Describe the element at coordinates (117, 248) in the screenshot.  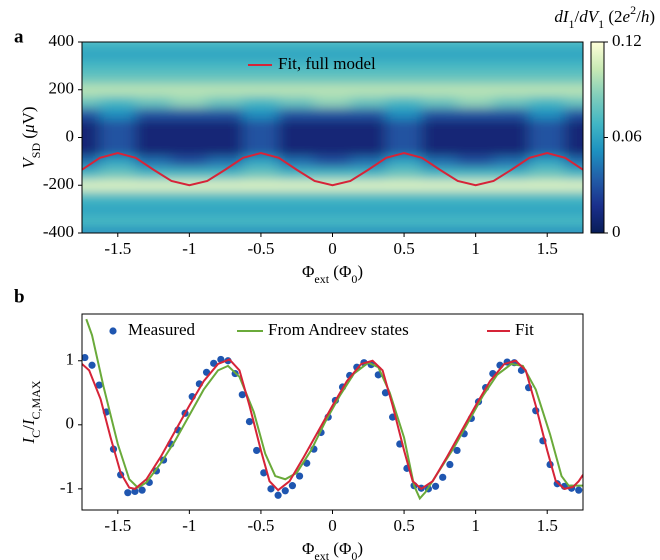
I see `x-tick-label: -1.5` at that location.